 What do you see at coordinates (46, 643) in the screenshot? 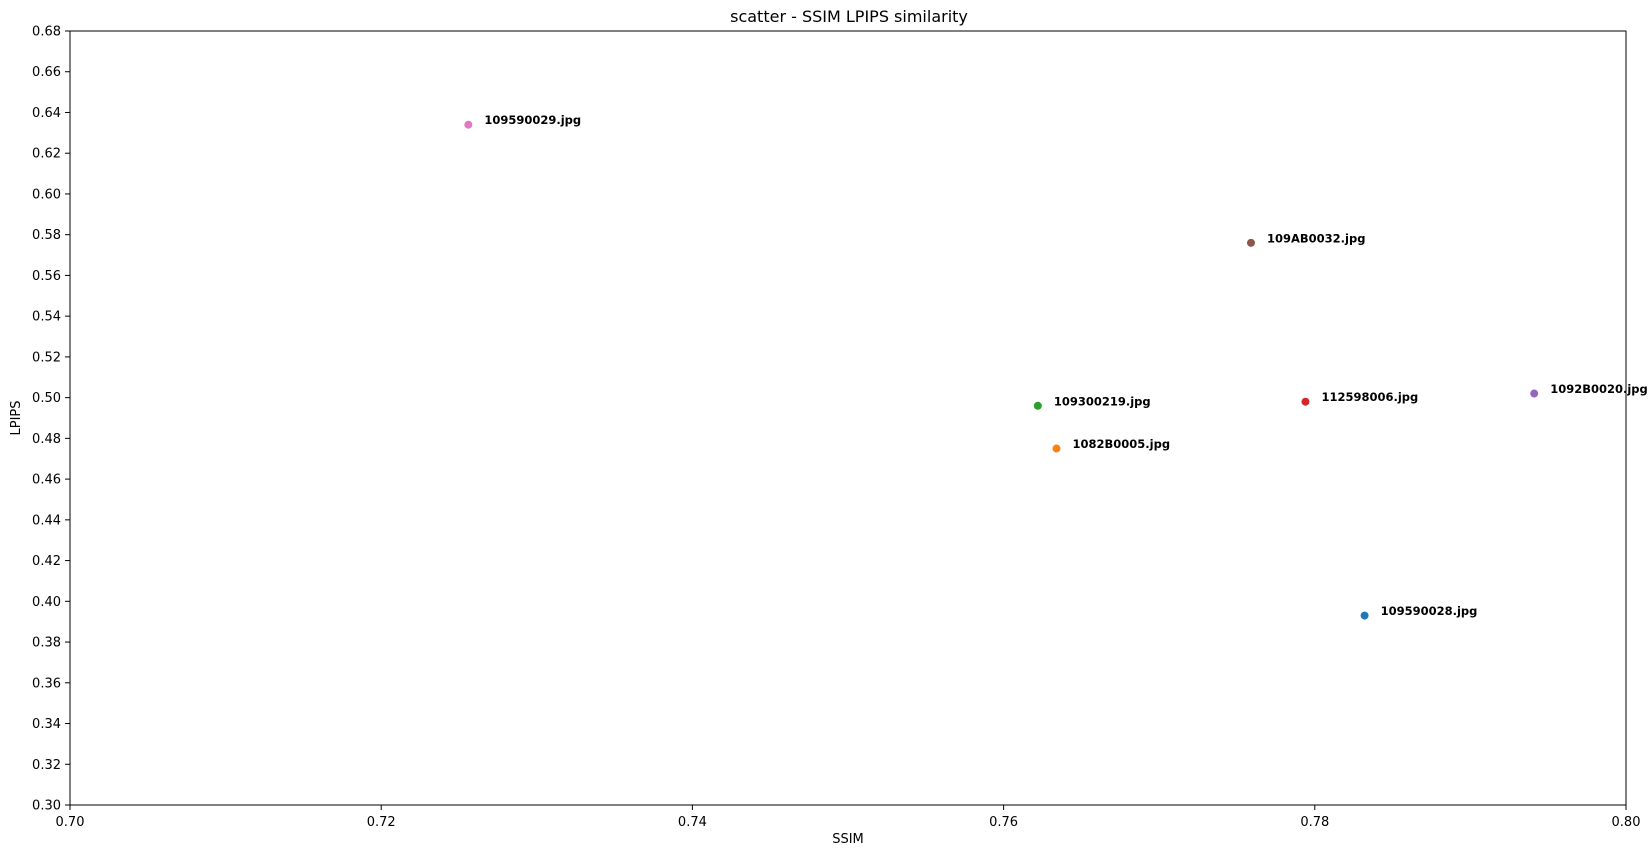
I see `y-tick-label: 0.38` at bounding box center [46, 643].